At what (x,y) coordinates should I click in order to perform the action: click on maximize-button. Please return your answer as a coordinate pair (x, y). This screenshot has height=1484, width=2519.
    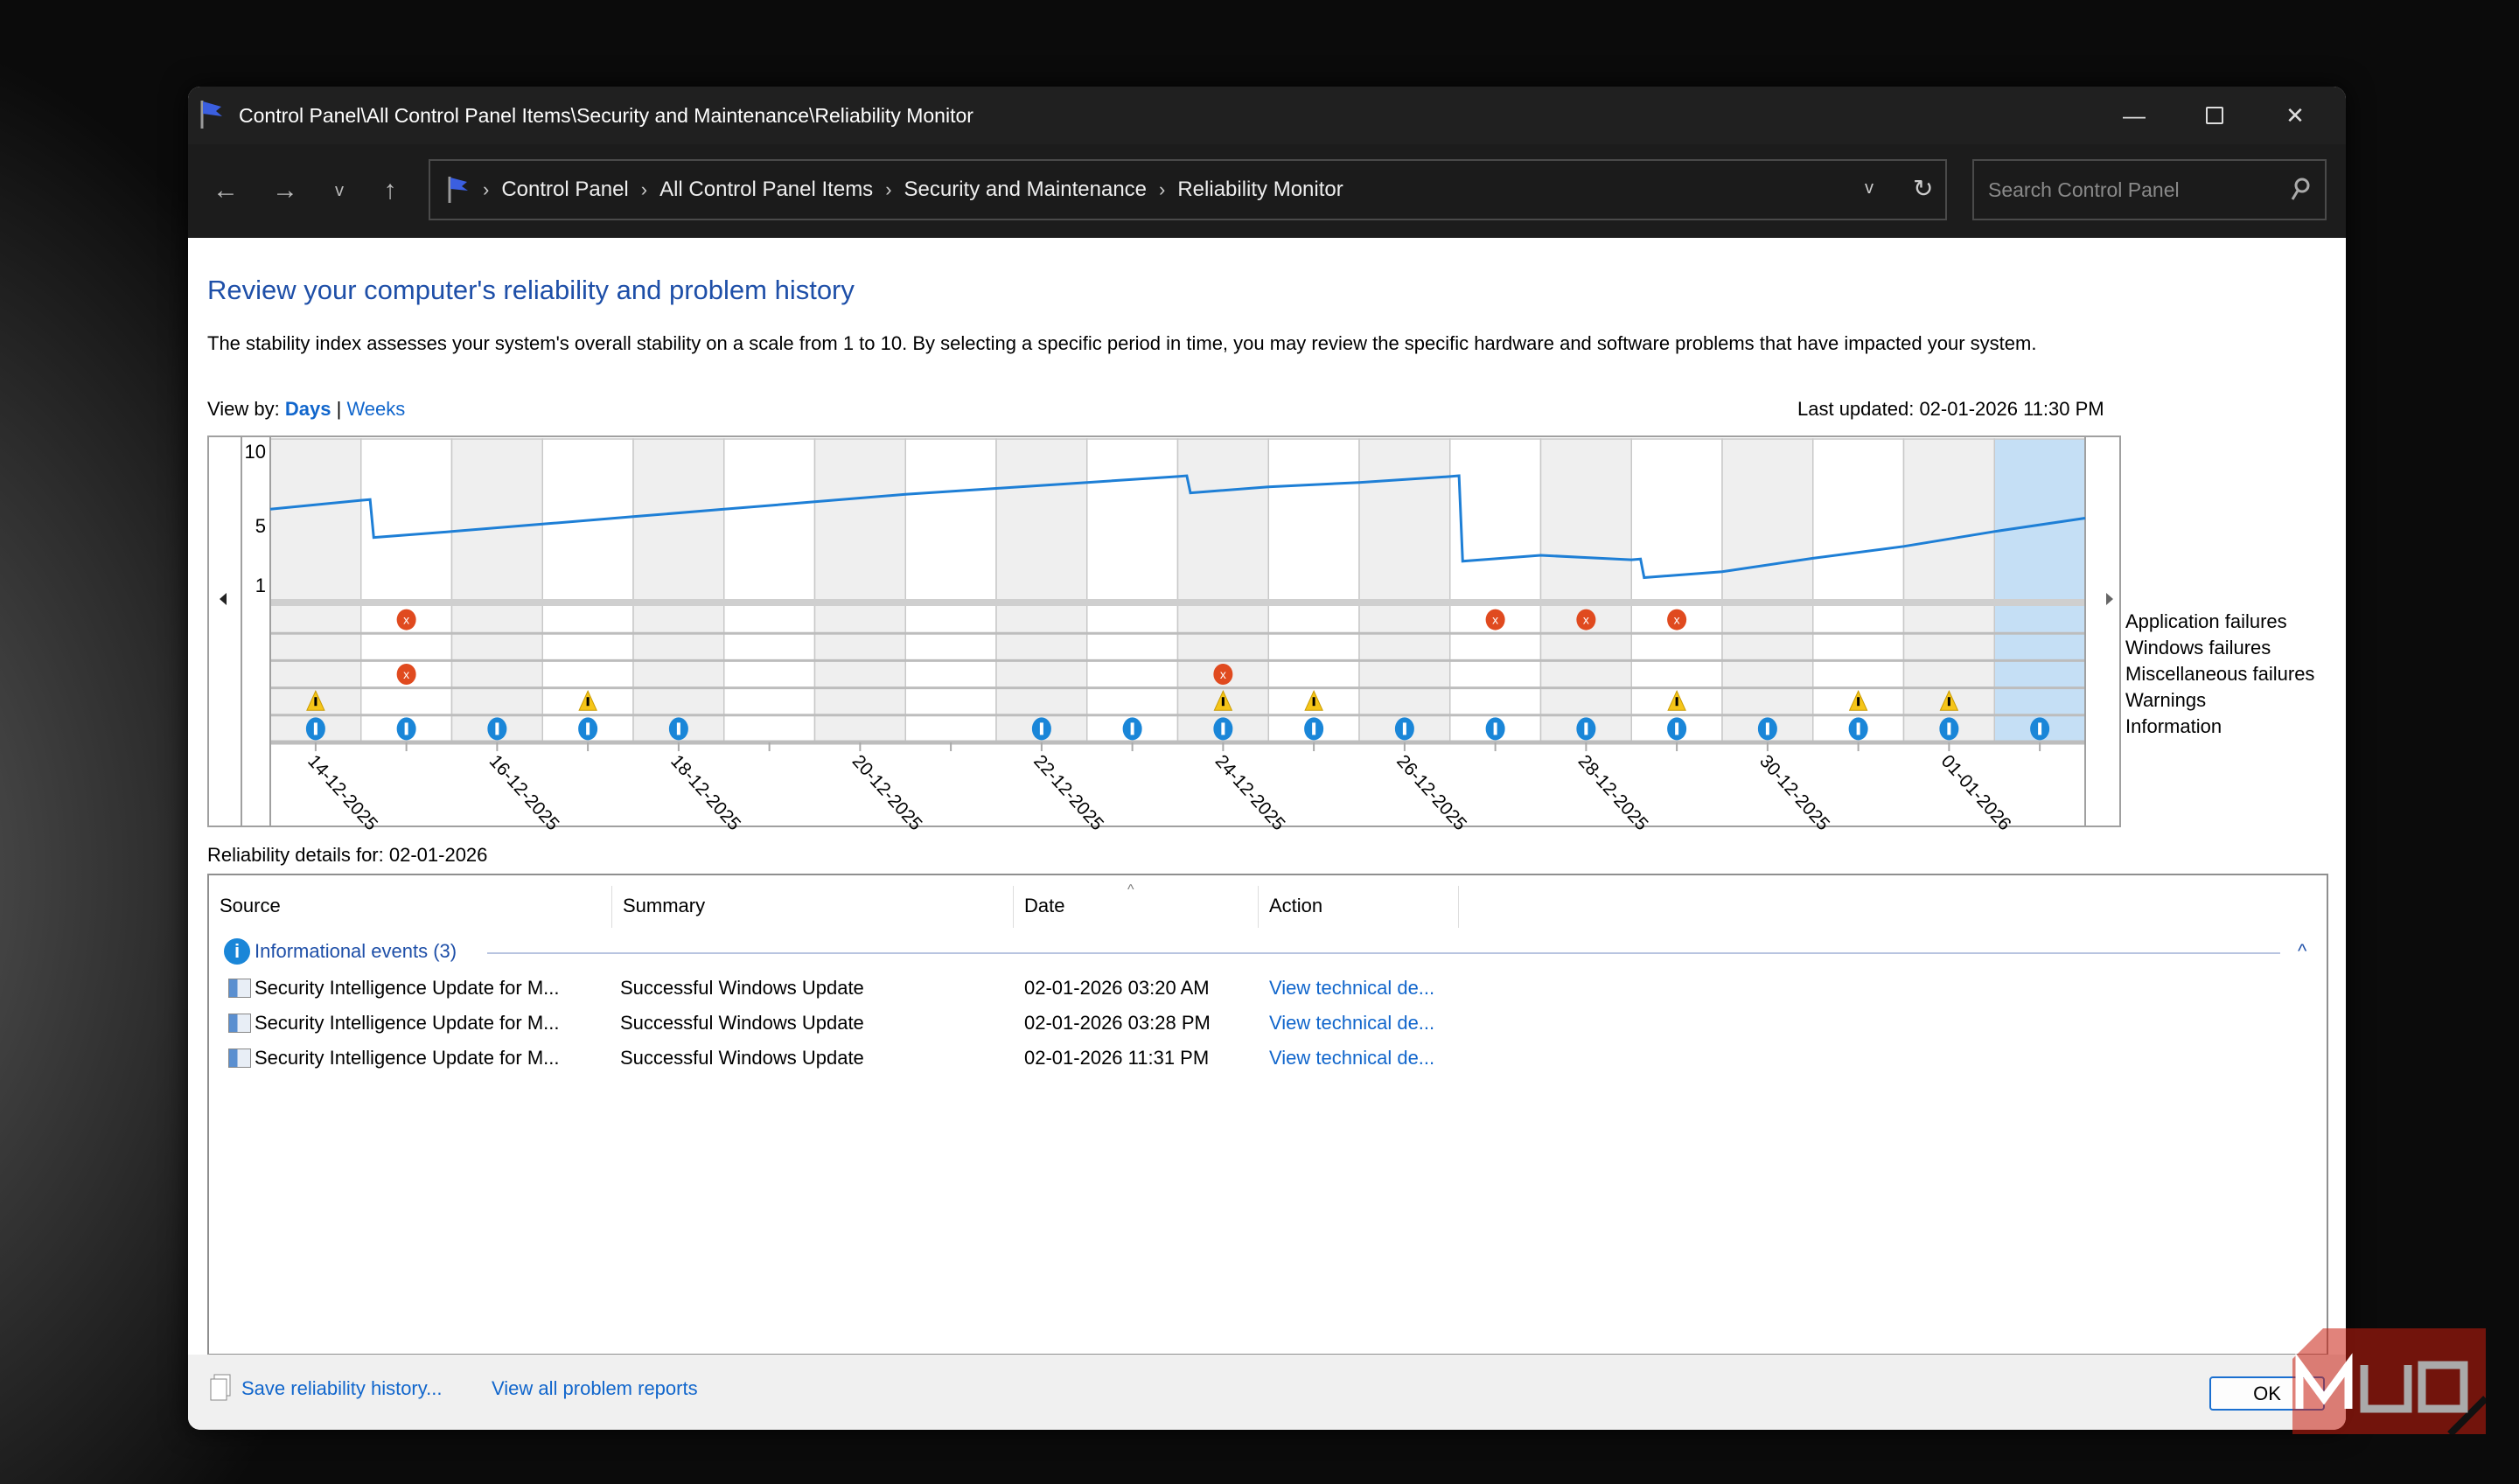
    Looking at the image, I should click on (2214, 115).